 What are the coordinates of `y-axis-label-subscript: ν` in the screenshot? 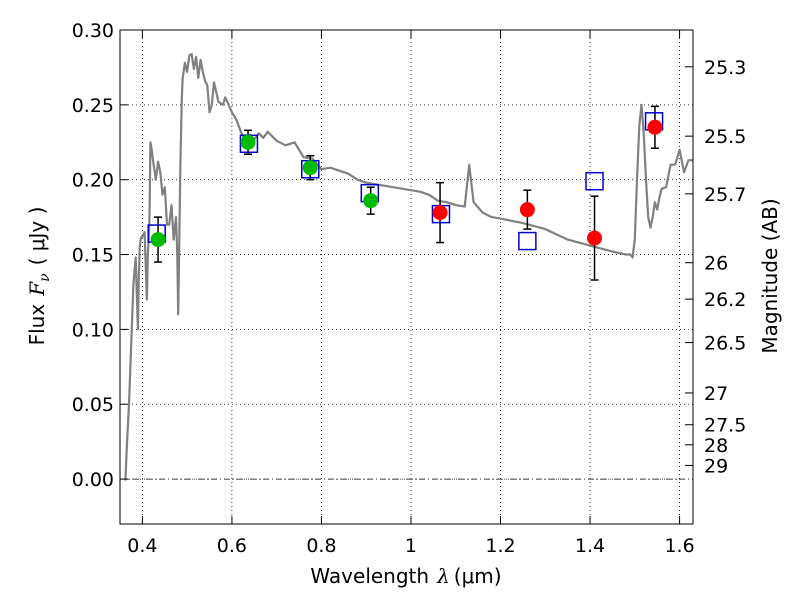 It's located at (45, 277).